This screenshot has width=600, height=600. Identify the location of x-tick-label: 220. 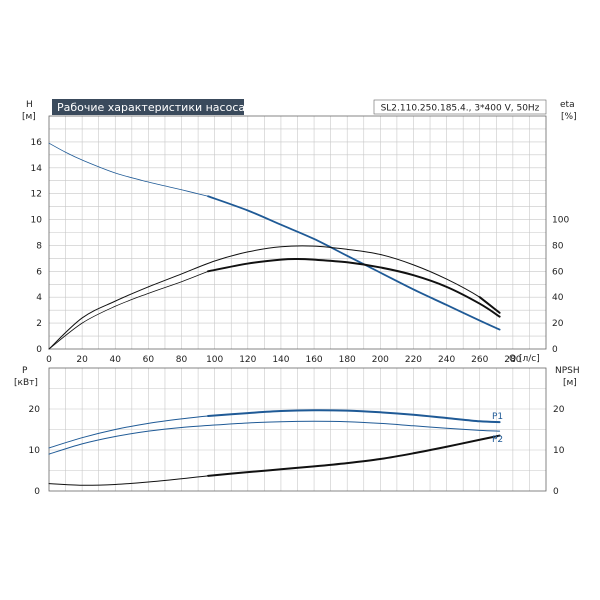
(413, 360).